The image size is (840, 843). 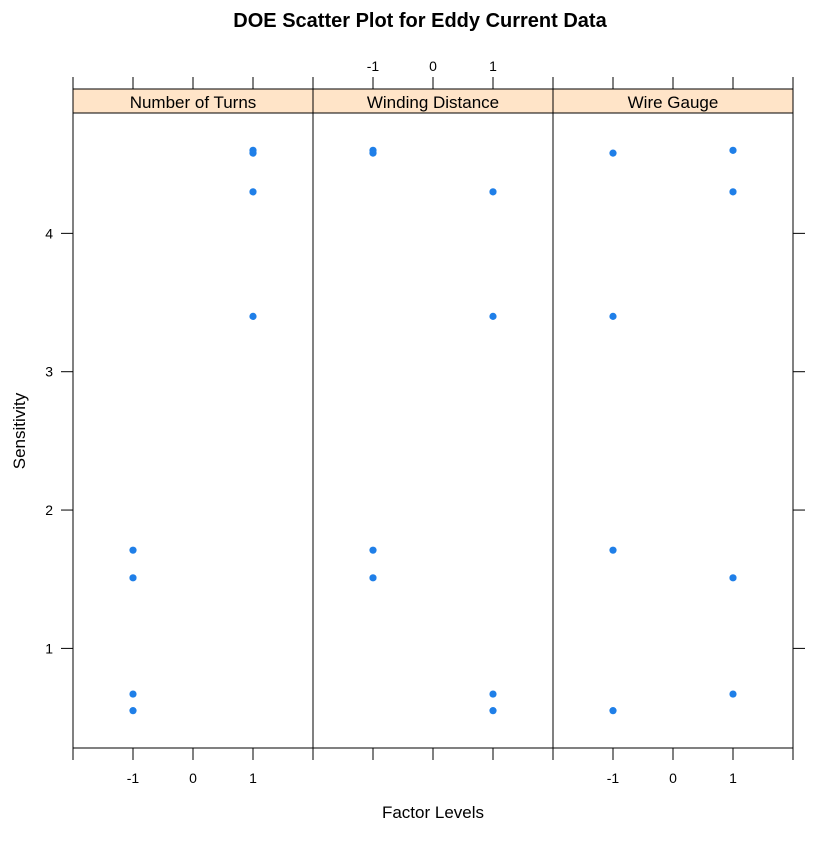 I want to click on y-tick-label: 1, so click(x=49, y=648).